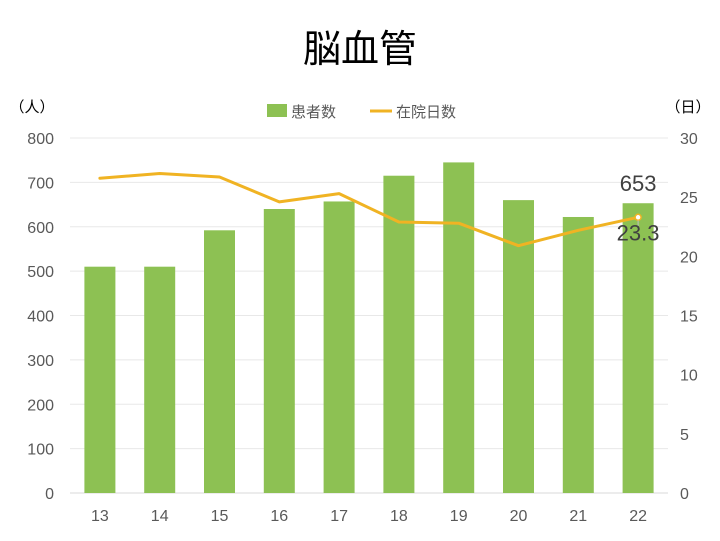  I want to click on data-labels: 653 23.3, so click(638, 208).